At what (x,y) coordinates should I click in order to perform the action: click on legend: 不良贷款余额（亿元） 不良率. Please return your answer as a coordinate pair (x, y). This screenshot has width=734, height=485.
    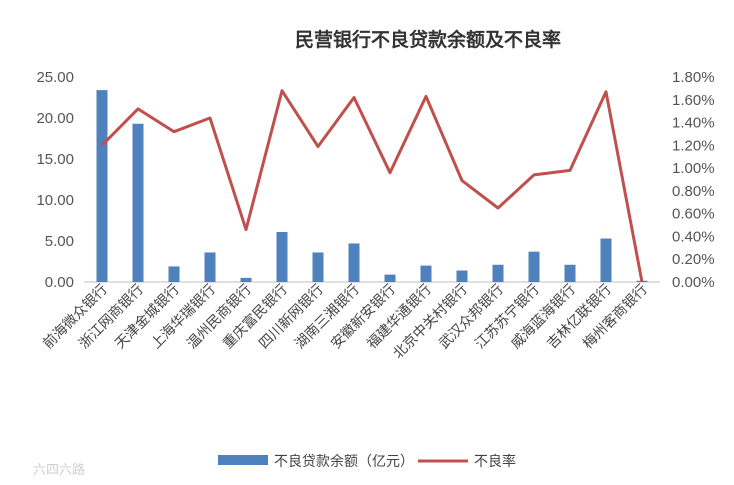
    Looking at the image, I should click on (367, 461).